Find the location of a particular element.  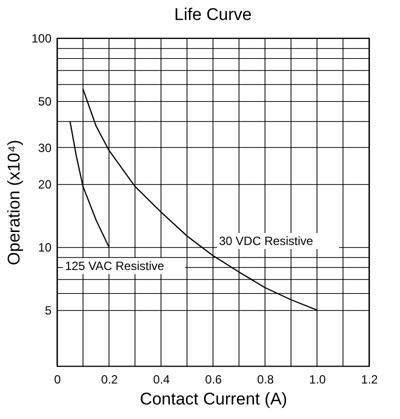

y-tick-label: 50 is located at coordinates (45, 101).